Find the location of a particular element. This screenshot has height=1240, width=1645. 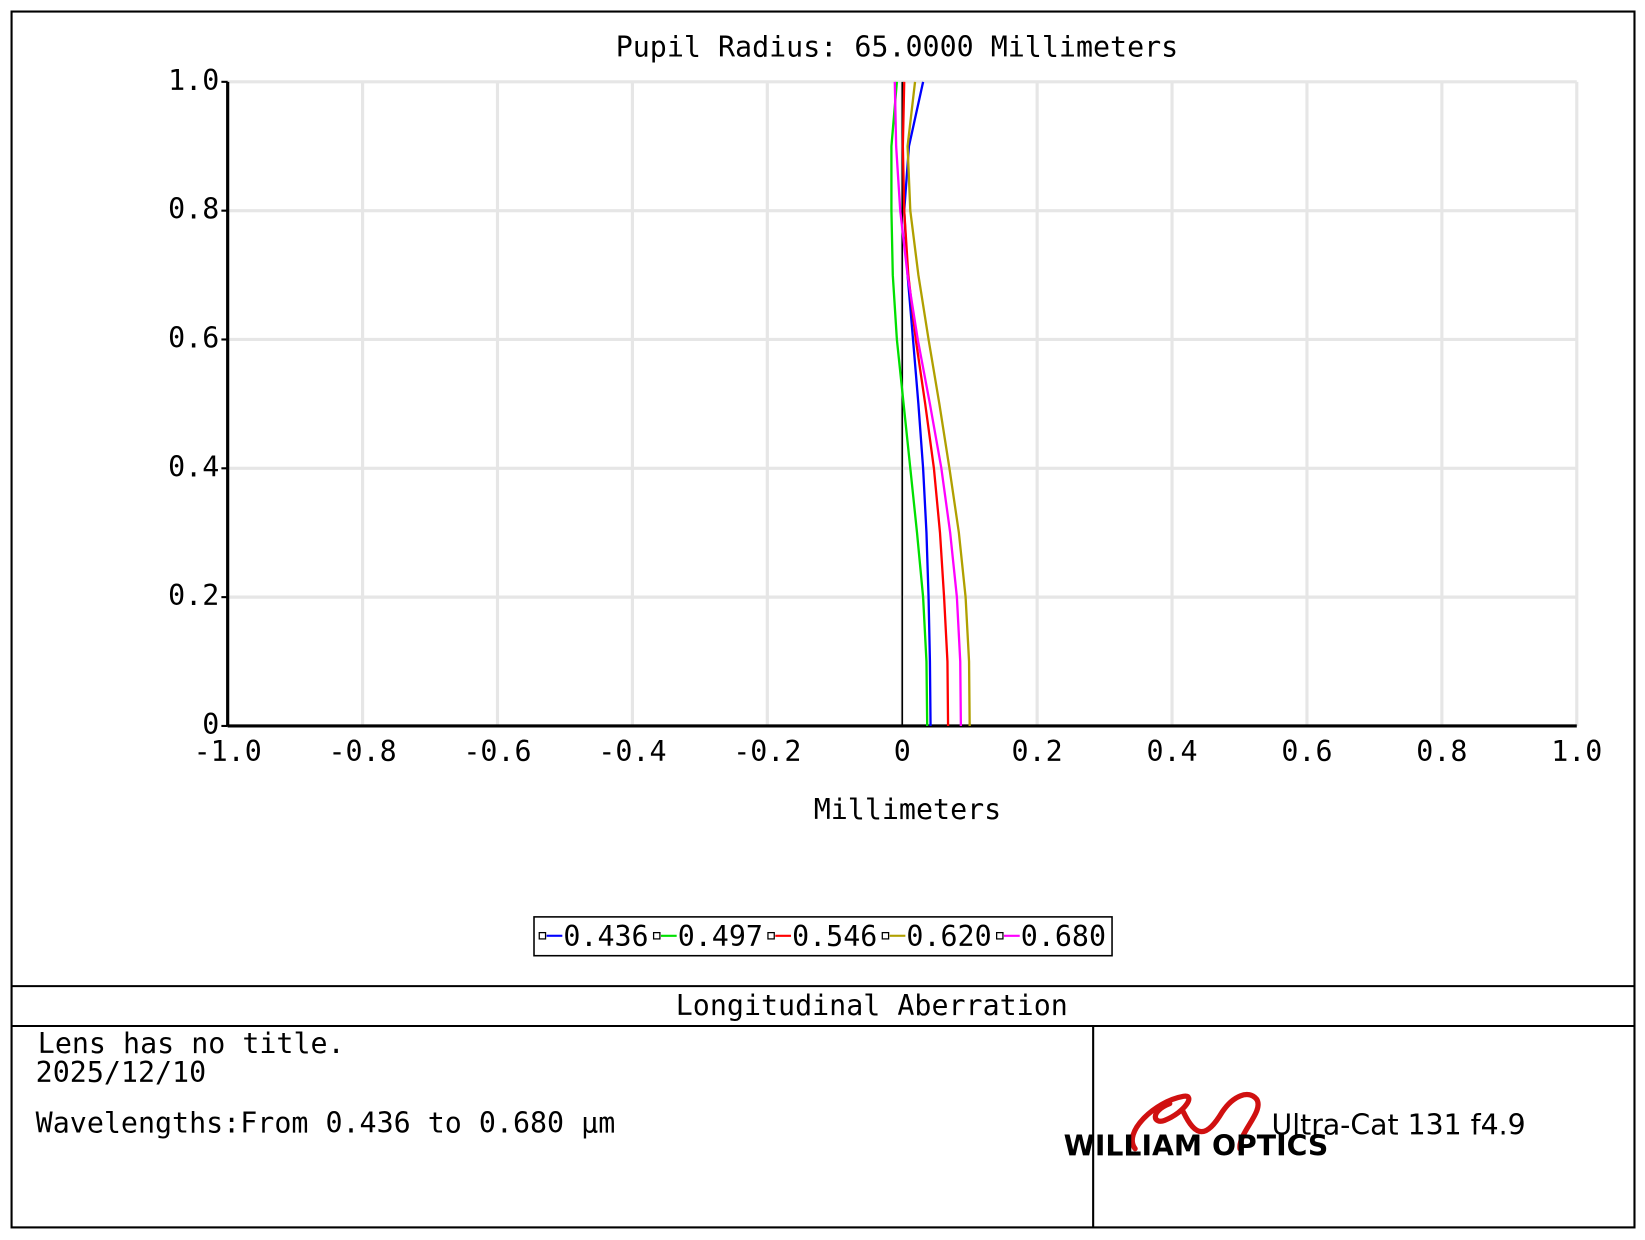

product-name: Ultra-Cat 131 f4.9 is located at coordinates (1399, 1125).